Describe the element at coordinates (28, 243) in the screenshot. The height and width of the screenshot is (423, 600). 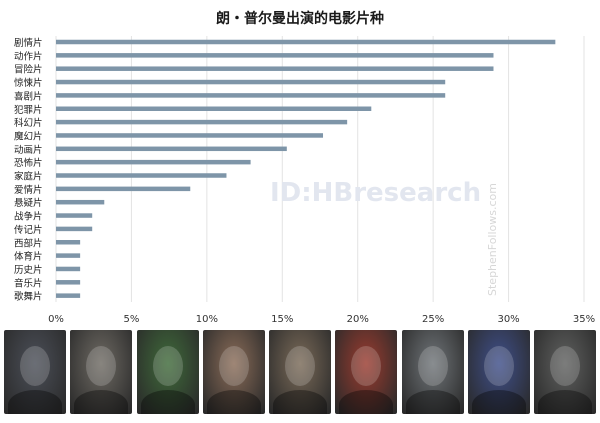
I see `category-label: 西部片` at that location.